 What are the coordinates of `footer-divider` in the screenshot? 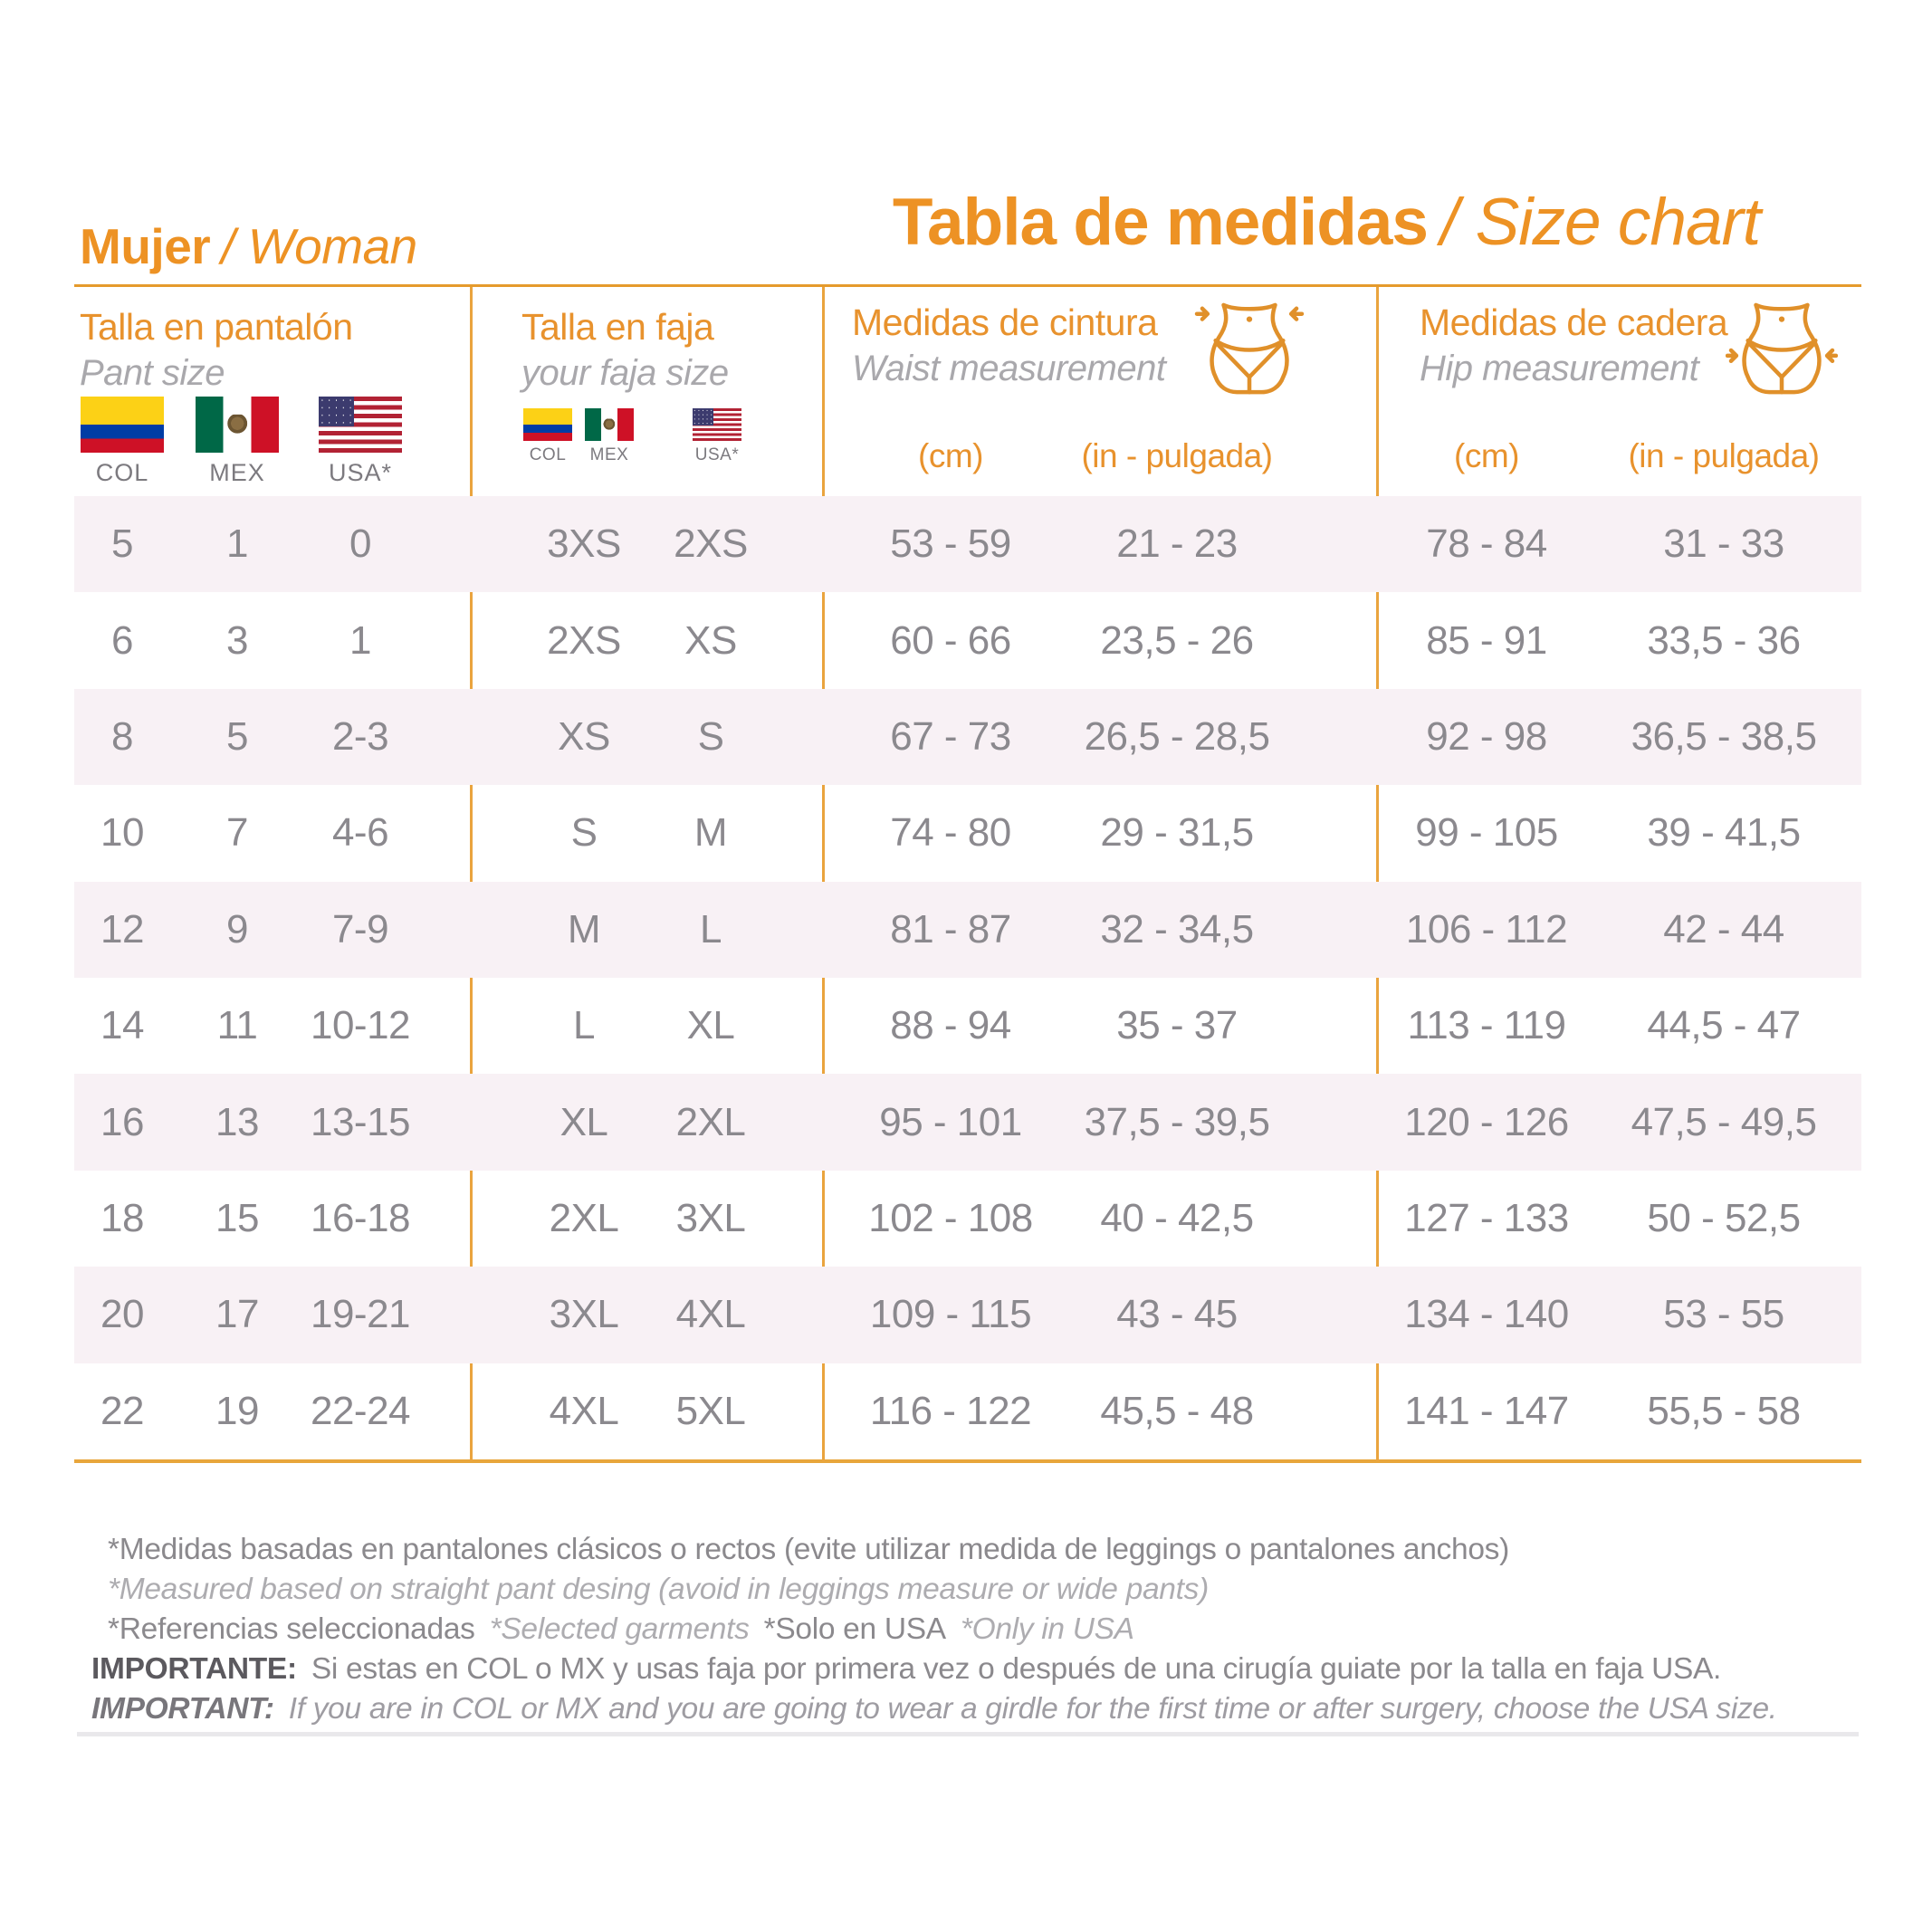 It's located at (968, 1734).